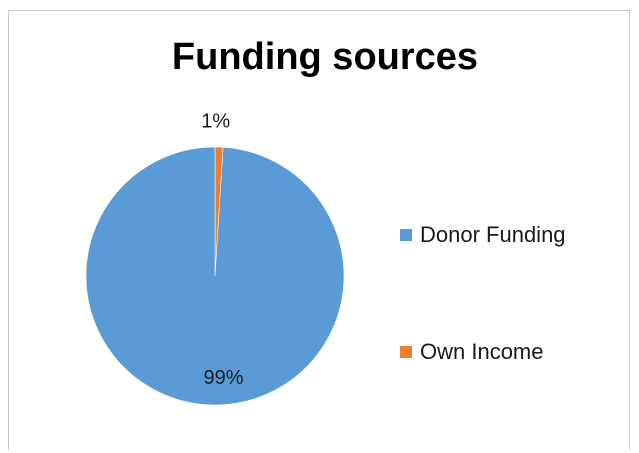  I want to click on data-label-donor-funding: 99%, so click(223, 378).